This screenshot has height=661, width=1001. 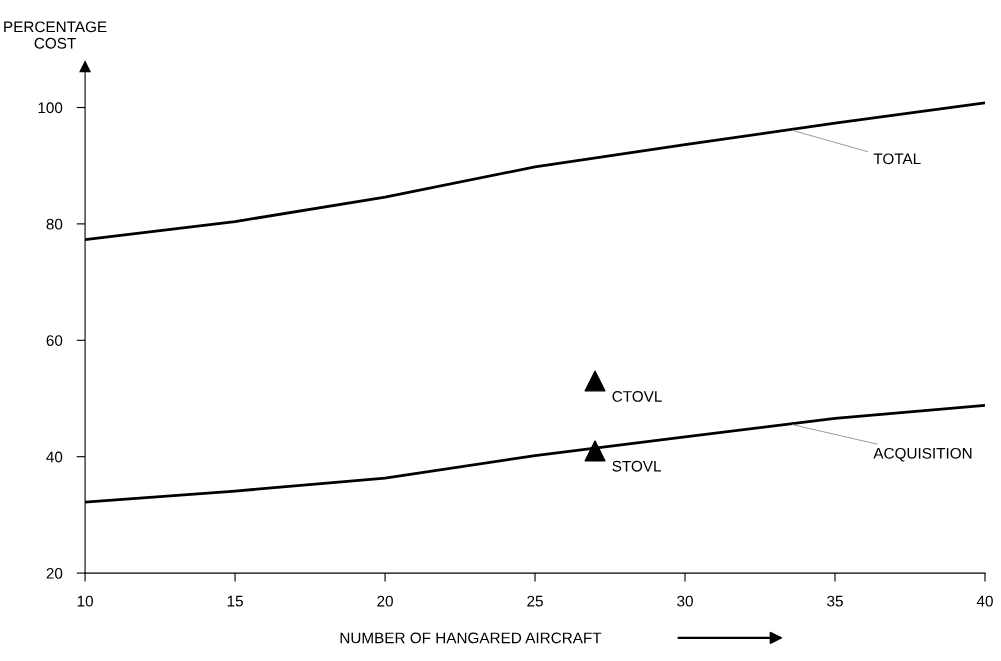 What do you see at coordinates (471, 638) in the screenshot?
I see `x-axis-title: NUMBER OF HANGARED AIRCRAFT` at bounding box center [471, 638].